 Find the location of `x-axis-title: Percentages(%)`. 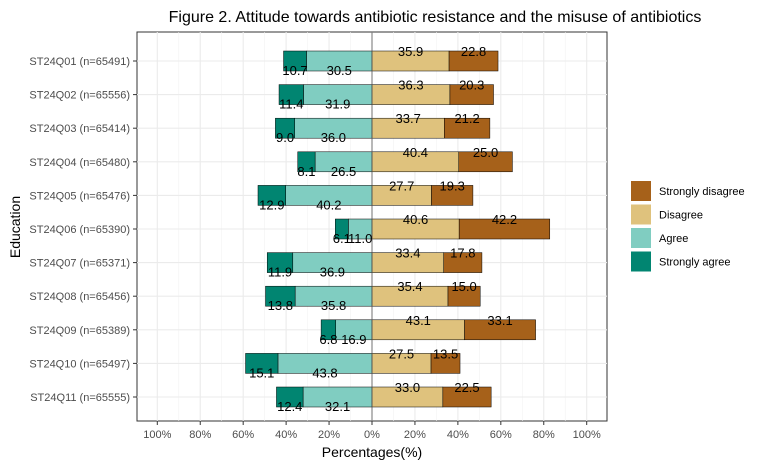

x-axis-title: Percentages(%) is located at coordinates (372, 452).